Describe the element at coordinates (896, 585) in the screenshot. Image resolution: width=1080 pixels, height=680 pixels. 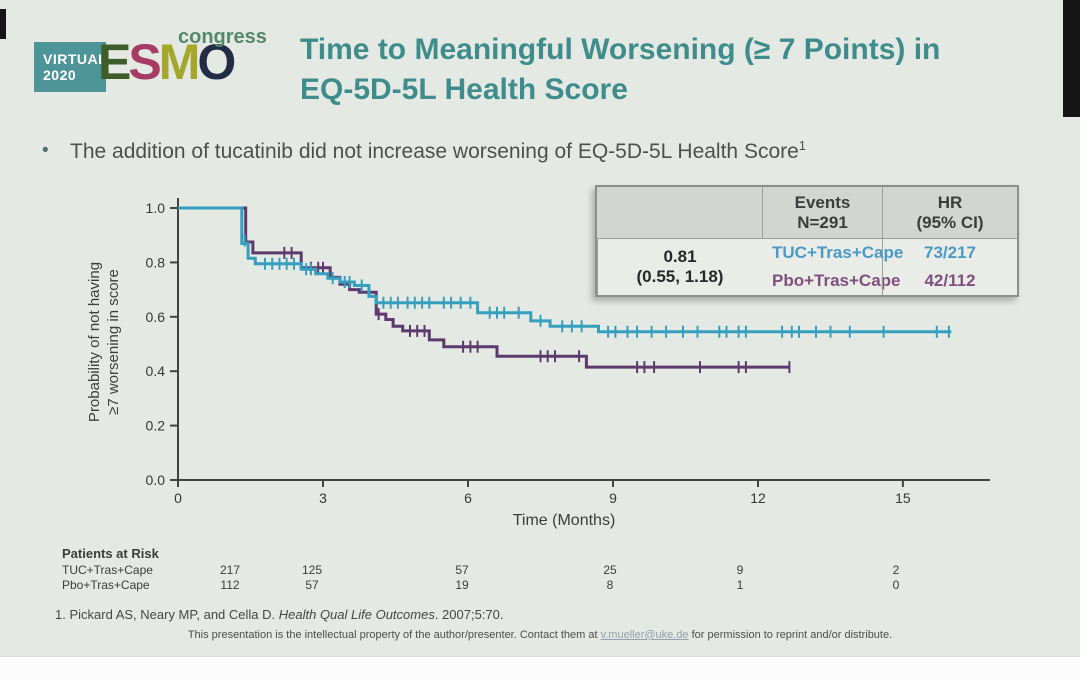
I see `risk-count: 0` at that location.